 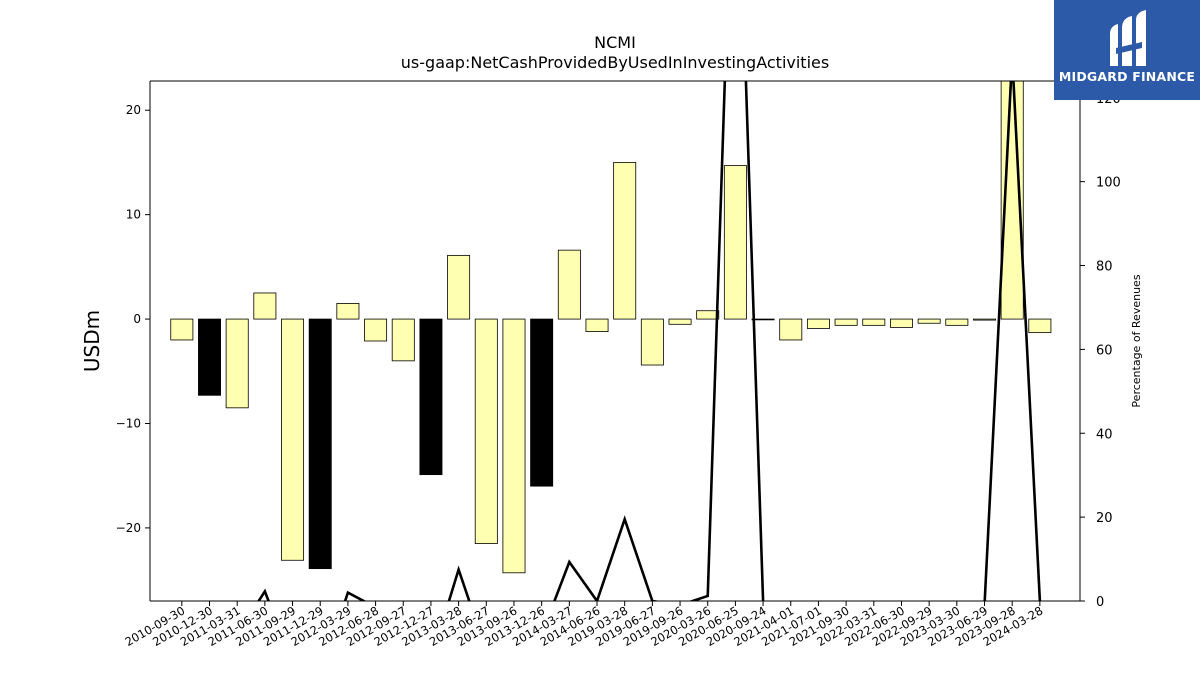 What do you see at coordinates (92, 341) in the screenshot?
I see `y-axis-label: USDm` at bounding box center [92, 341].